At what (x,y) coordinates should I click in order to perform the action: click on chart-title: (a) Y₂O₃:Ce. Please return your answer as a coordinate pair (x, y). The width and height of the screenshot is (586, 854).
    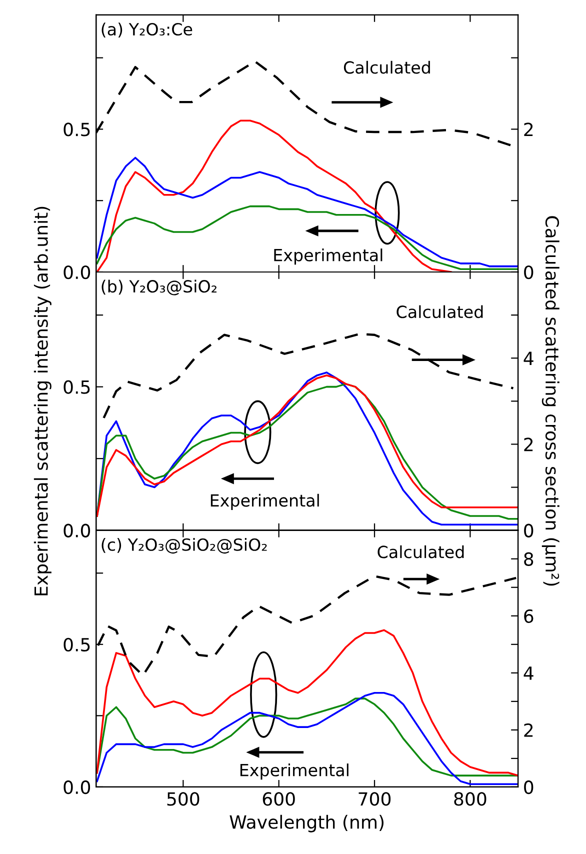
    Looking at the image, I should click on (147, 30).